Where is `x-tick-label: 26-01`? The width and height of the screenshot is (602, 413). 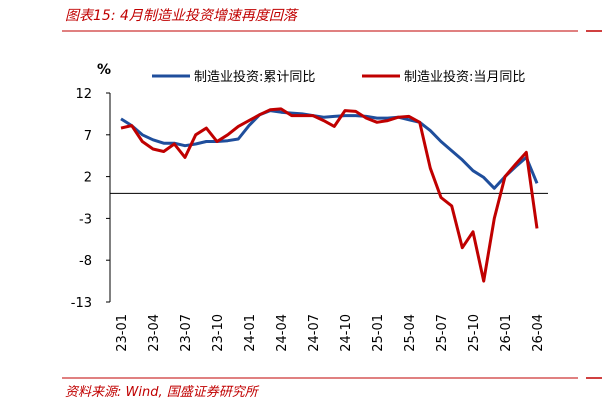 x-tick-label: 26-01 is located at coordinates (506, 333).